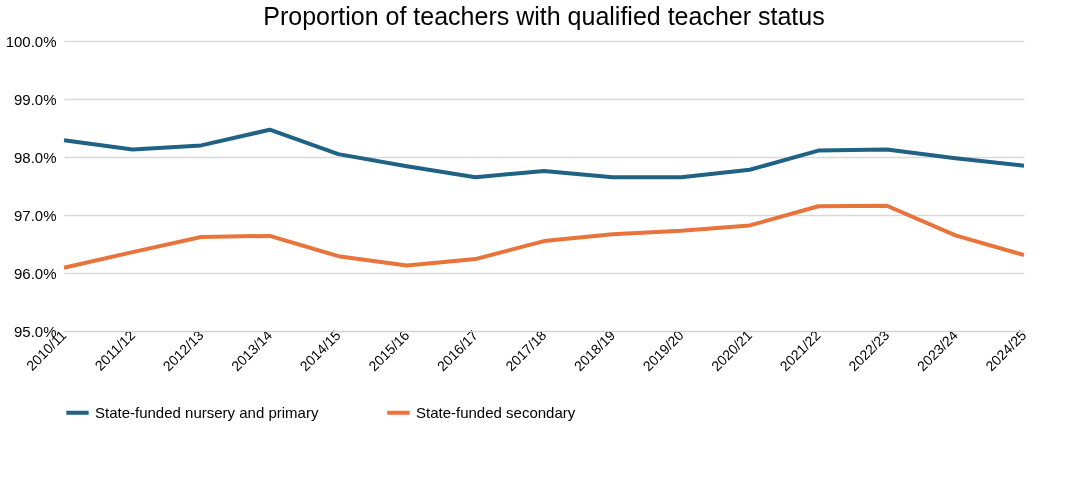 The width and height of the screenshot is (1091, 493). I want to click on legend-label: State-funded secondary, so click(496, 412).